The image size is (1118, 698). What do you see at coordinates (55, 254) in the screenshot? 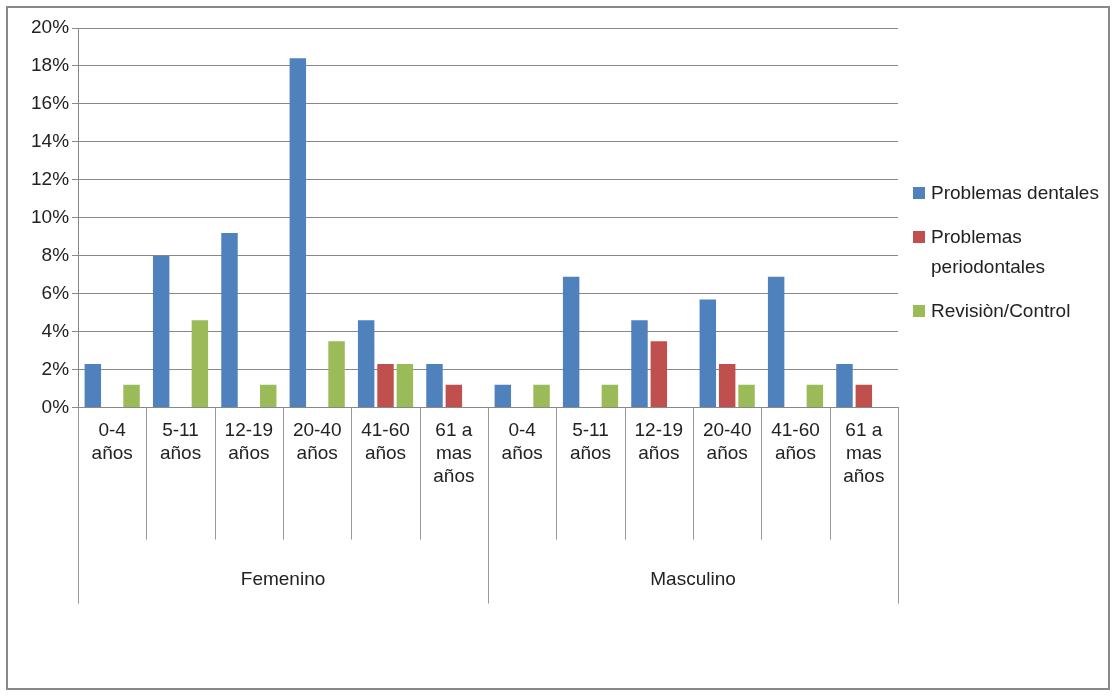
I see `y-tick-label: 8%` at bounding box center [55, 254].